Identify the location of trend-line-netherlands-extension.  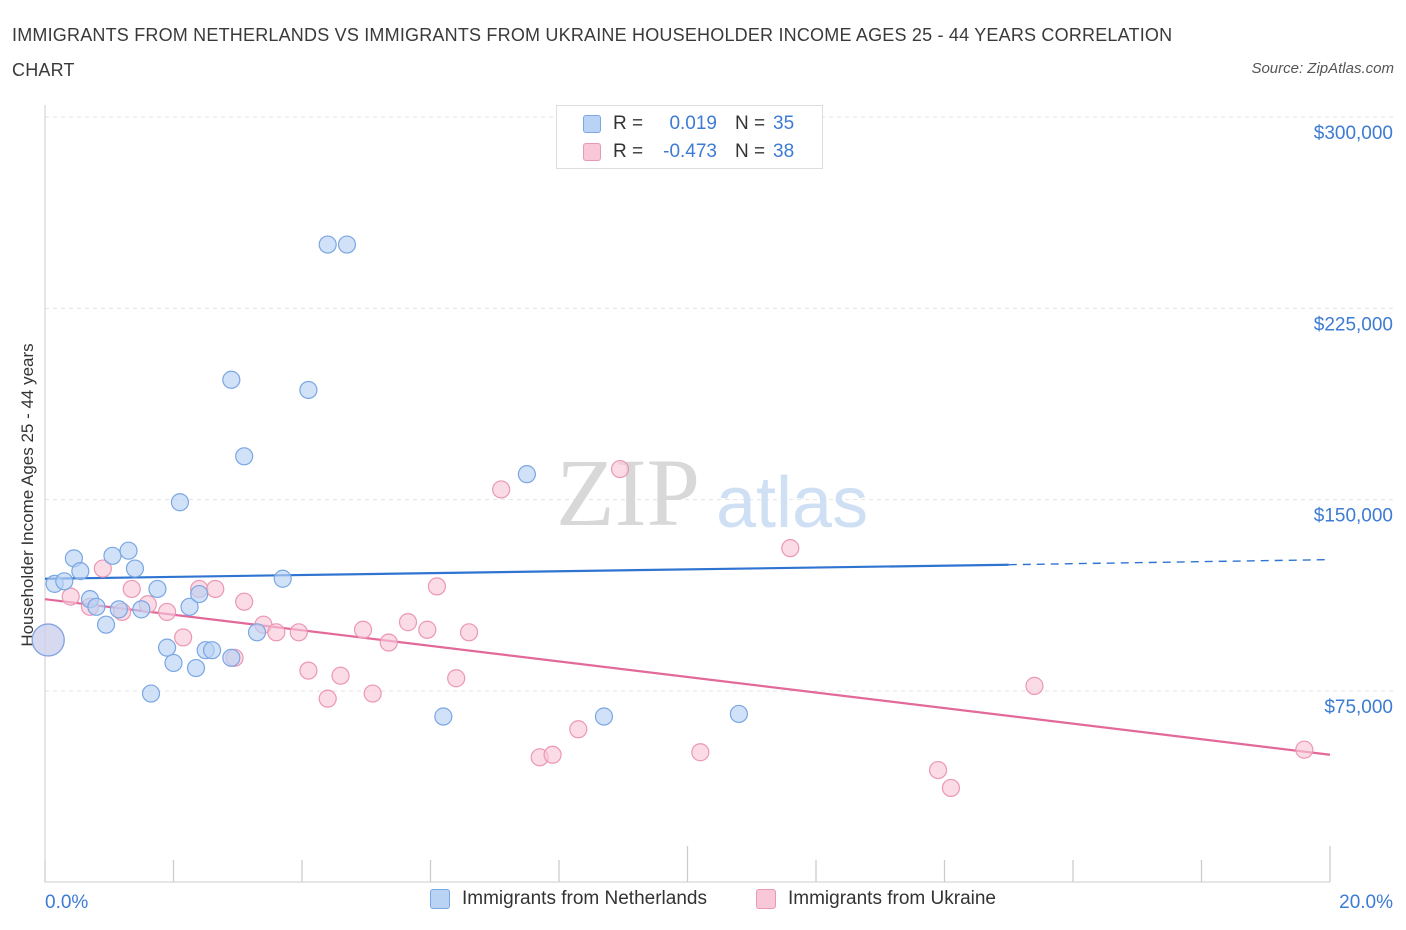
(1169, 562).